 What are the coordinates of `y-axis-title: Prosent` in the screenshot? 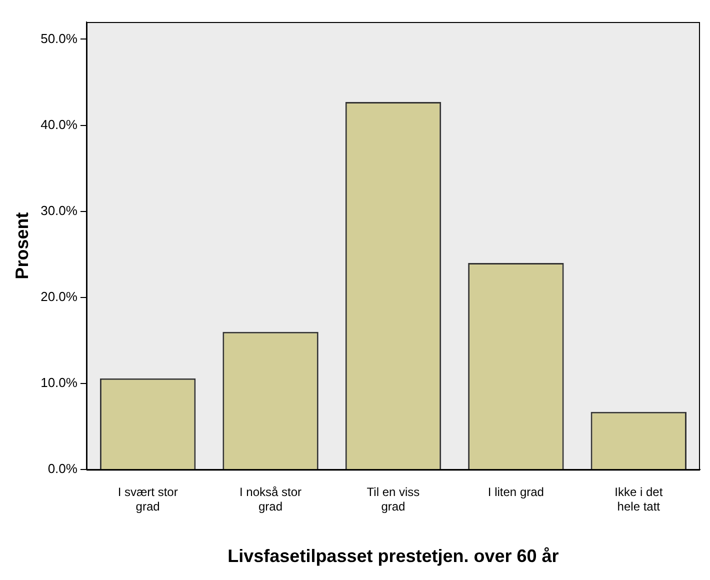 It's located at (22, 246).